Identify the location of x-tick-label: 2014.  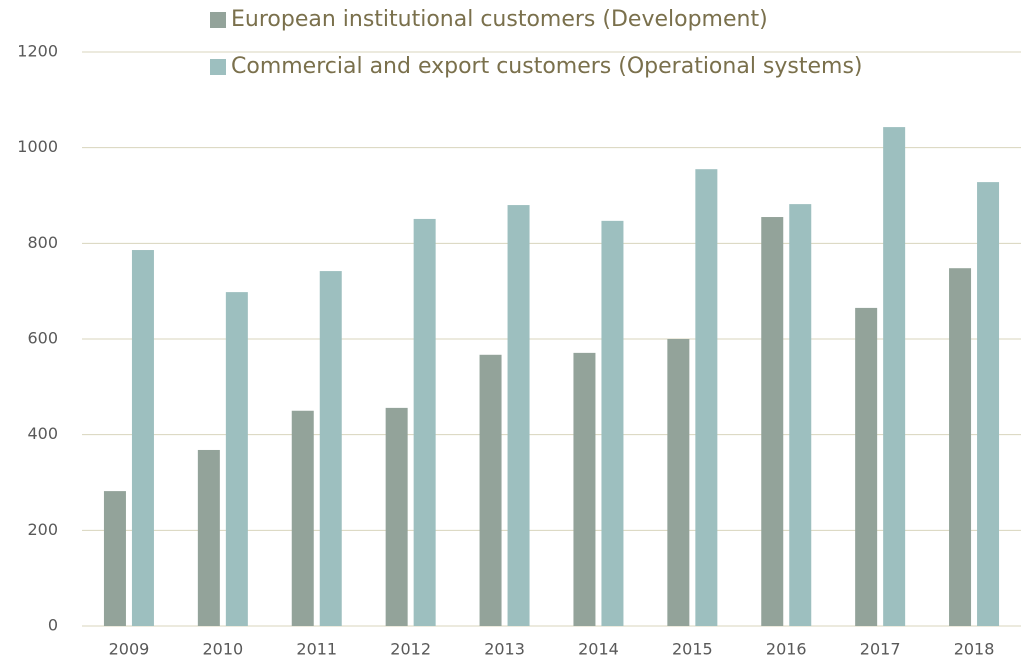
(598, 649).